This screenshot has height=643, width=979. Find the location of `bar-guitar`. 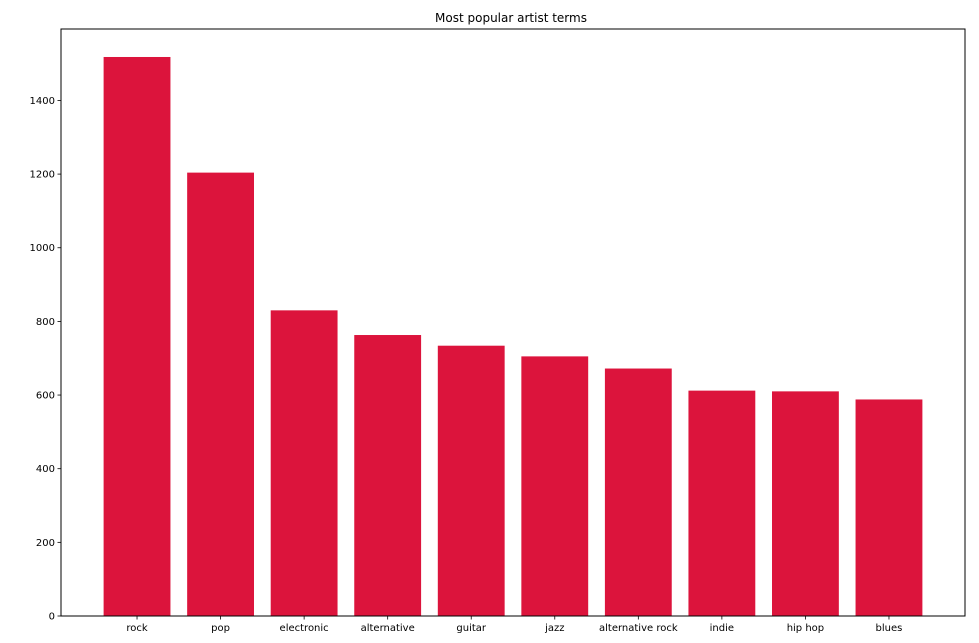

bar-guitar is located at coordinates (471, 480).